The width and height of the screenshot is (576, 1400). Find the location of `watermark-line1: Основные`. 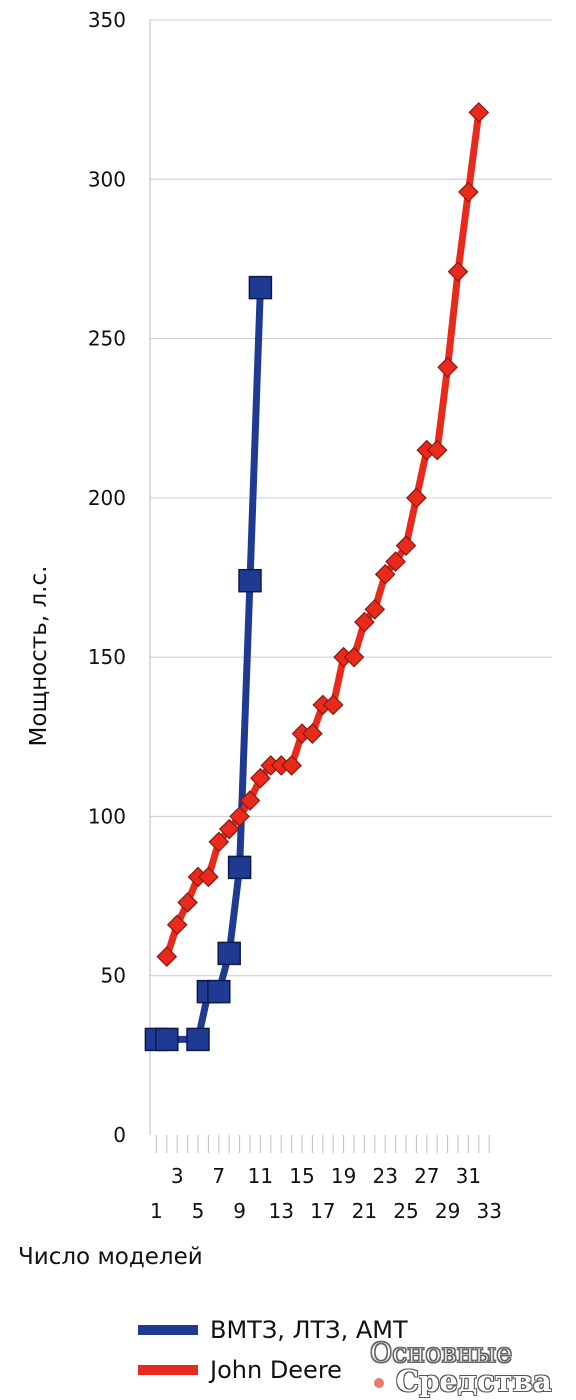

watermark-line1: Основные is located at coordinates (441, 1354).